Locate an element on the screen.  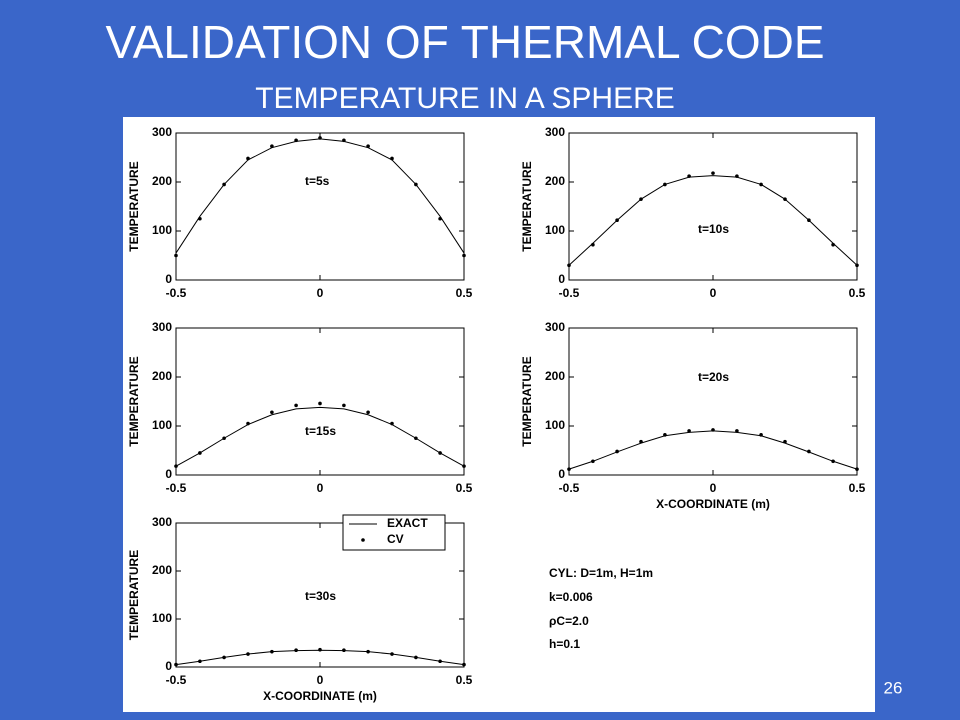
annotation: t=30s is located at coordinates (320, 596).